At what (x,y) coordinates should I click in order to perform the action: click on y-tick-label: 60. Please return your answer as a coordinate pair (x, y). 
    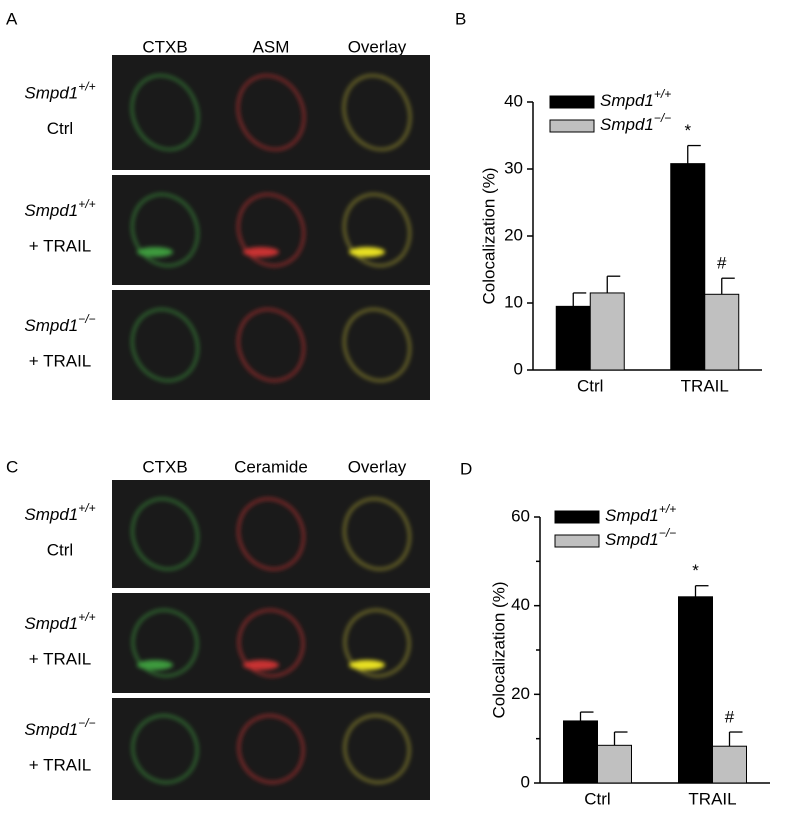
    Looking at the image, I should click on (520, 515).